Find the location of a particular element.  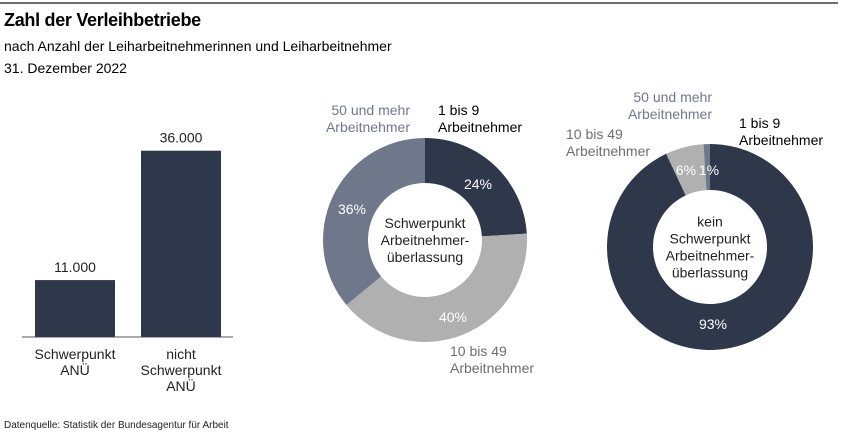

donut1-category-label-0: 1 bis 9 Arbeitnehmer is located at coordinates (480, 118).